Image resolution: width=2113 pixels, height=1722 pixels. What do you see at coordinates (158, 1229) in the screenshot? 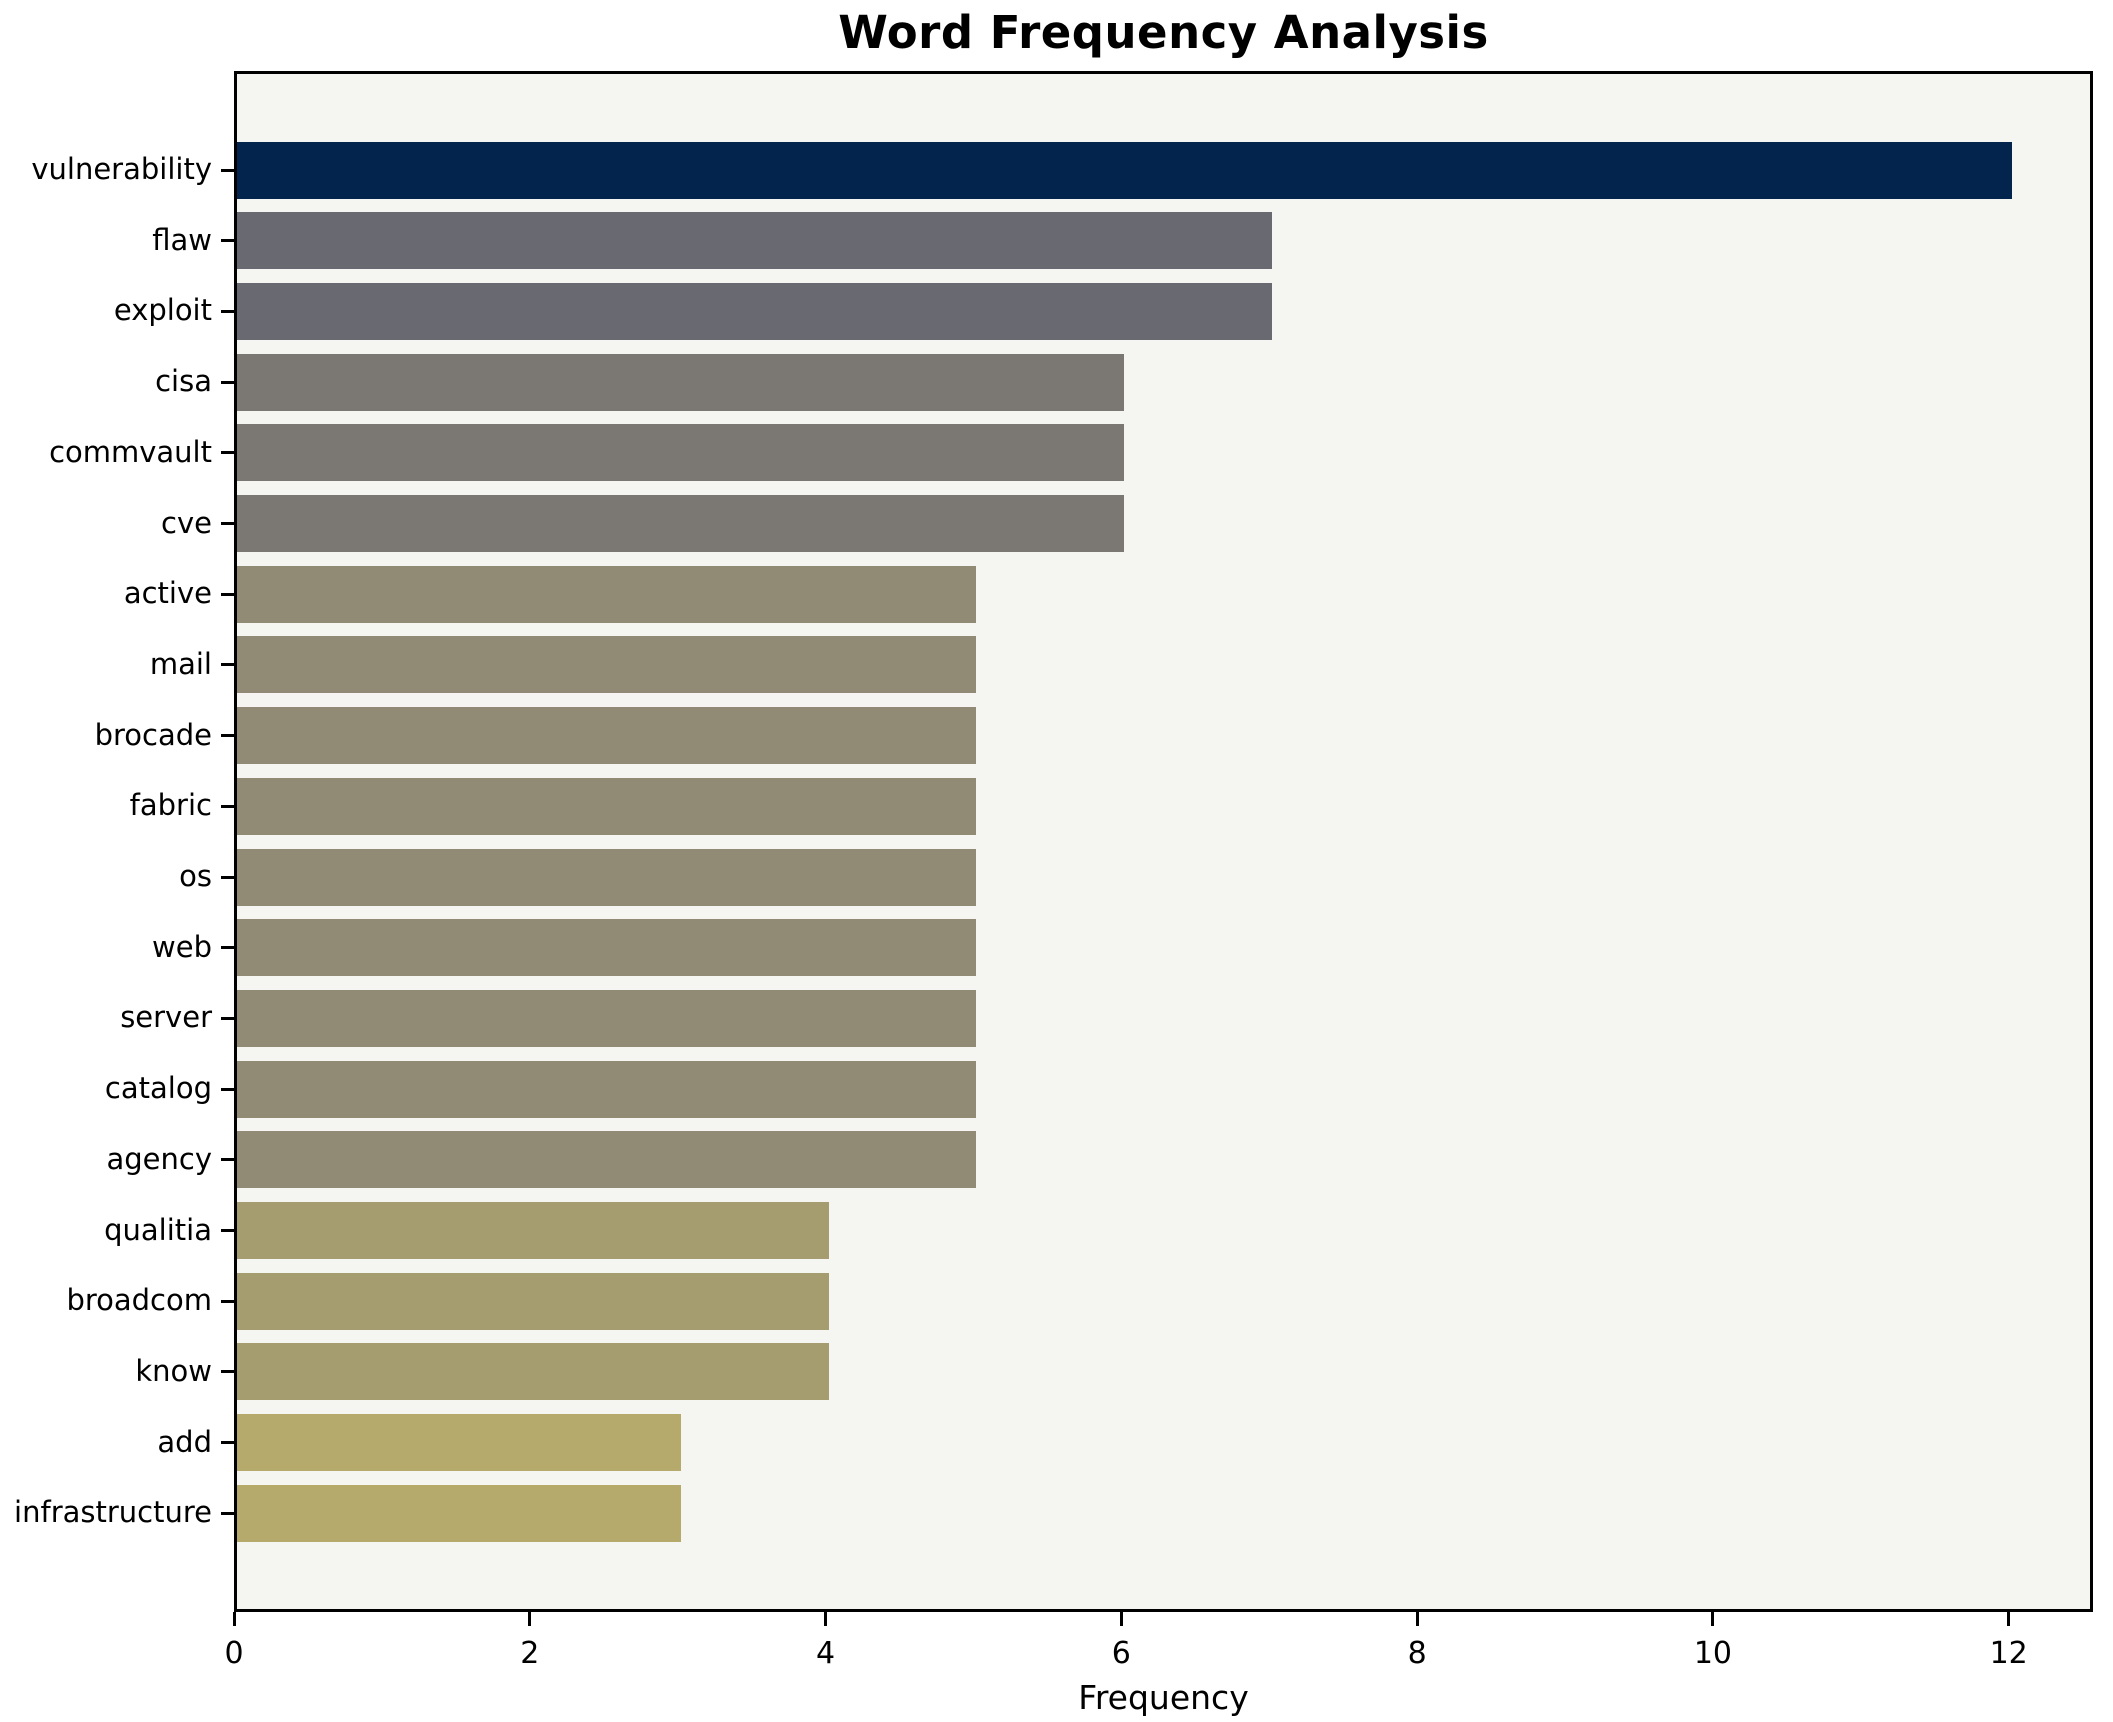
I see `y-axis-label-qualitia: qualitia` at bounding box center [158, 1229].